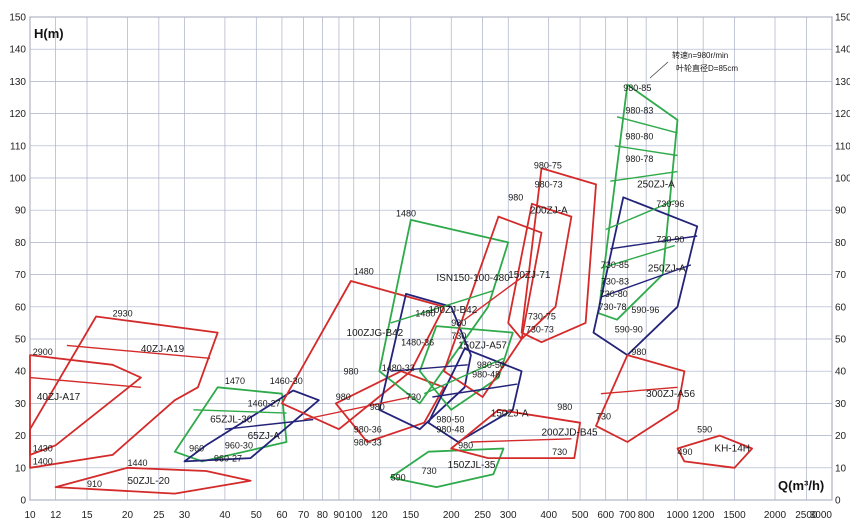  I want to click on y-tick-label-left: 150, so click(17, 18).